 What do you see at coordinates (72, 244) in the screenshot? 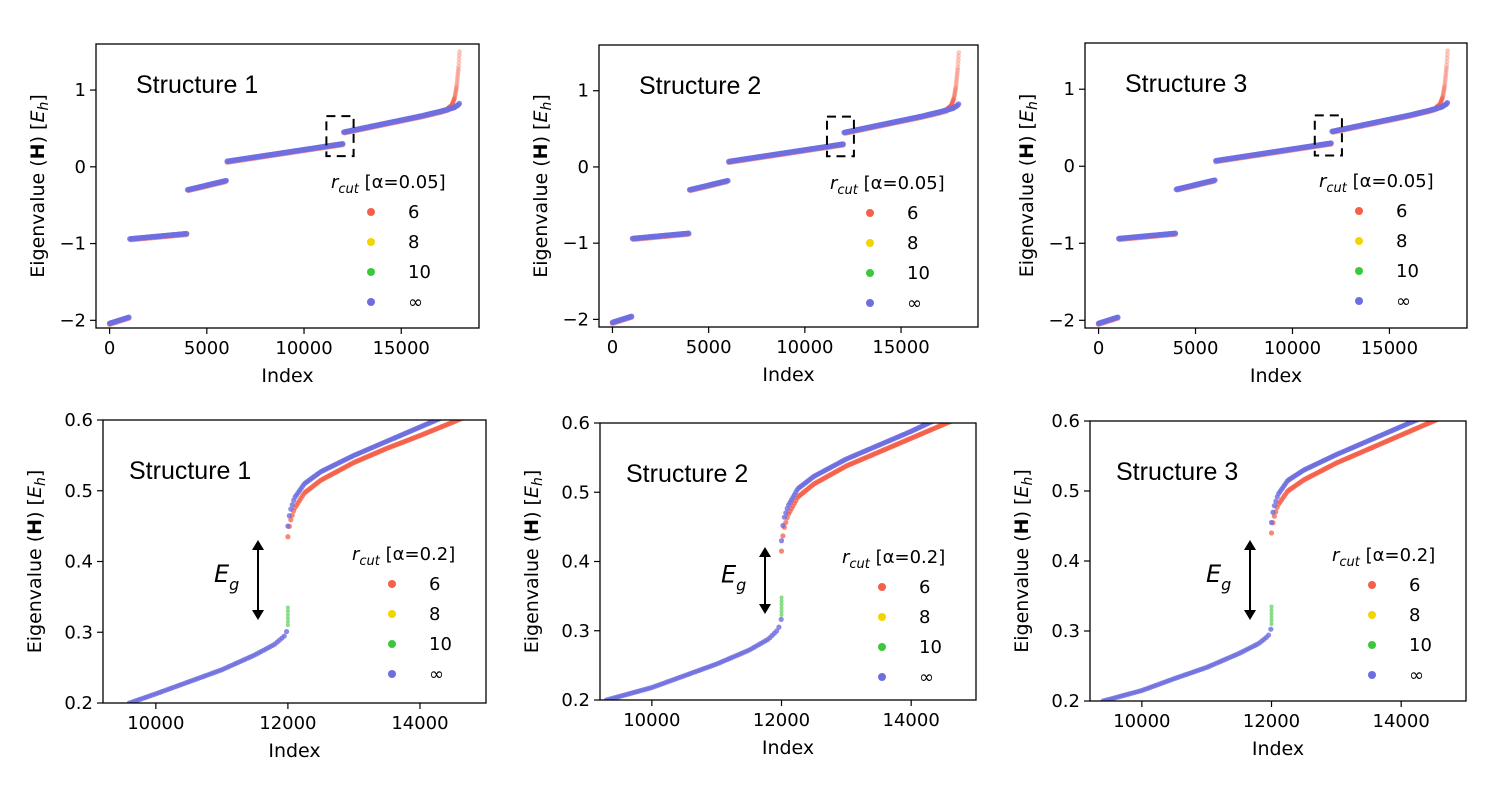
I see `y-tick-label: −1` at bounding box center [72, 244].